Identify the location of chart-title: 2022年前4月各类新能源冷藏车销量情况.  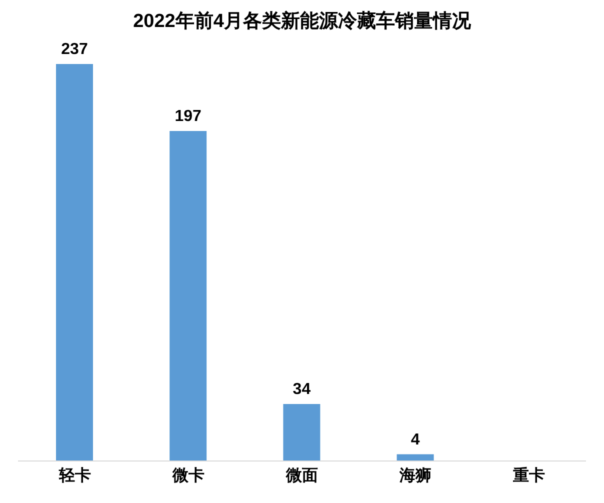
(302, 22).